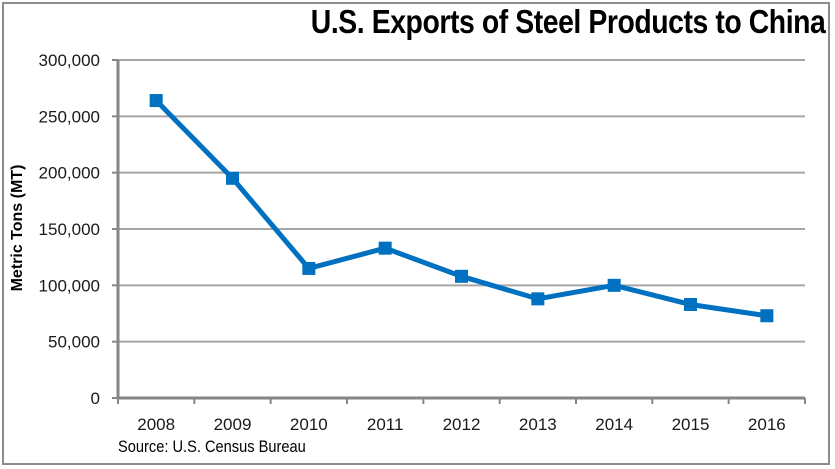 This screenshot has height=469, width=835. Describe the element at coordinates (691, 424) in the screenshot. I see `x-tick-label: 2015` at that location.